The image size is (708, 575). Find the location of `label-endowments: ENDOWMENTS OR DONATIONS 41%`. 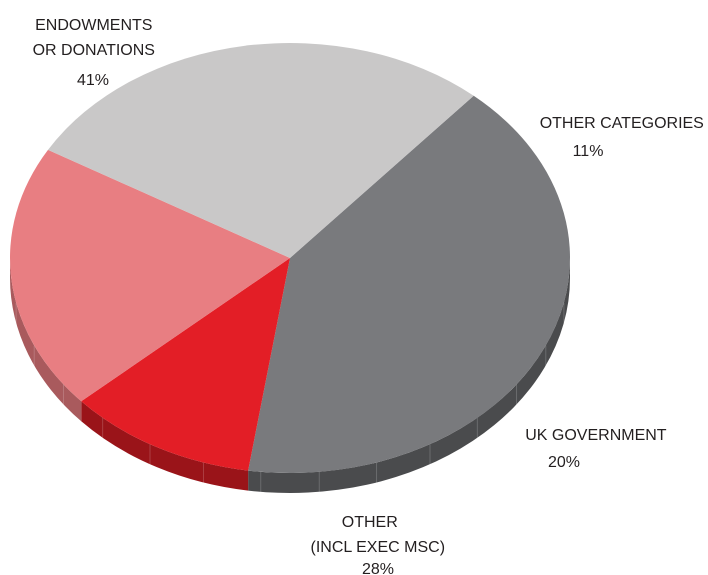

label-endowments: ENDOWMENTS OR DONATIONS 41% is located at coordinates (96, 53).